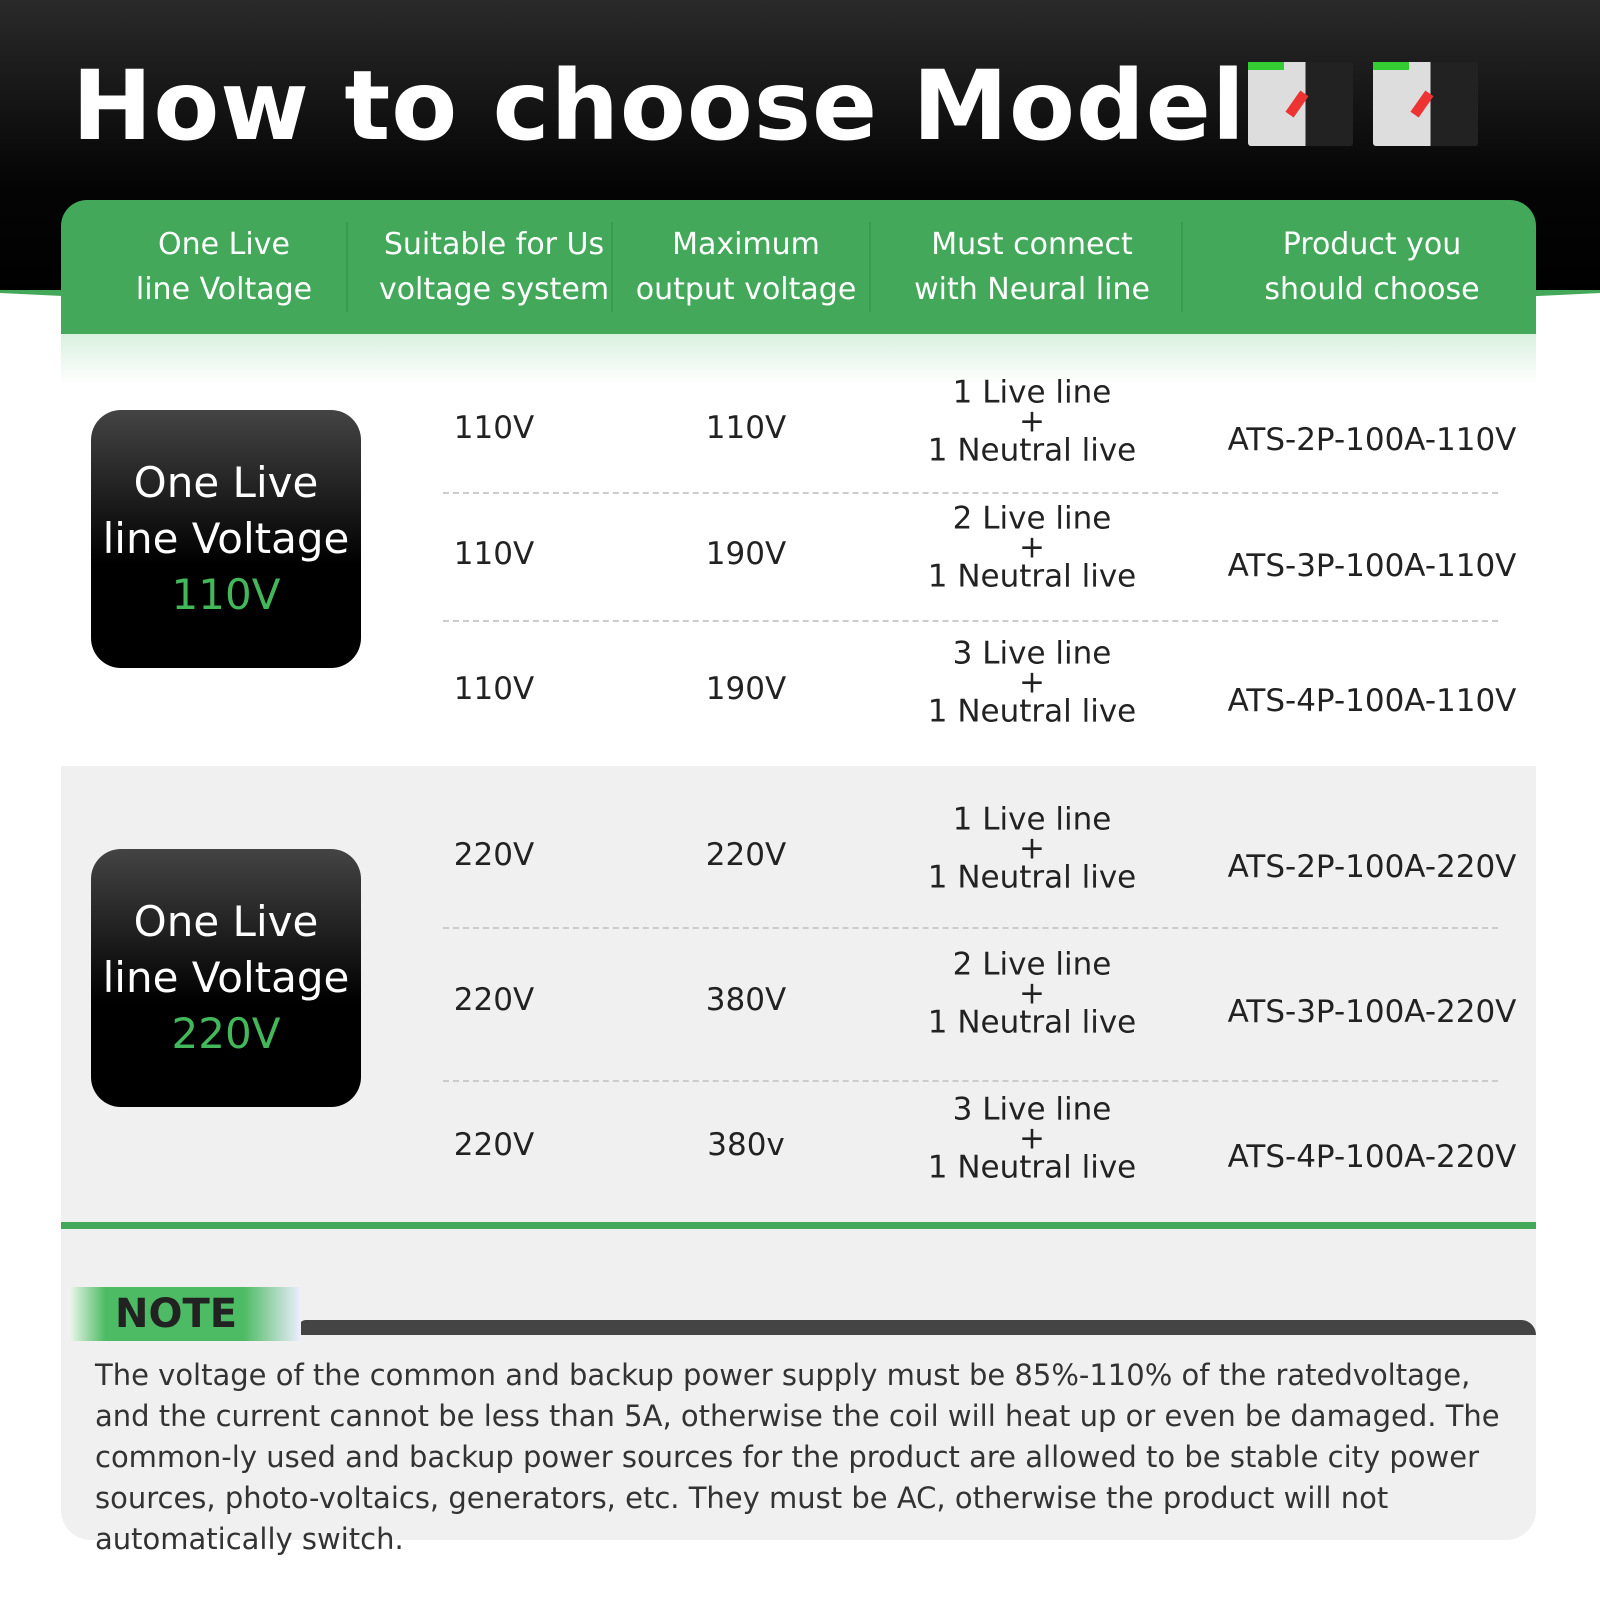  What do you see at coordinates (746, 855) in the screenshot?
I see `output-voltage: 220V` at bounding box center [746, 855].